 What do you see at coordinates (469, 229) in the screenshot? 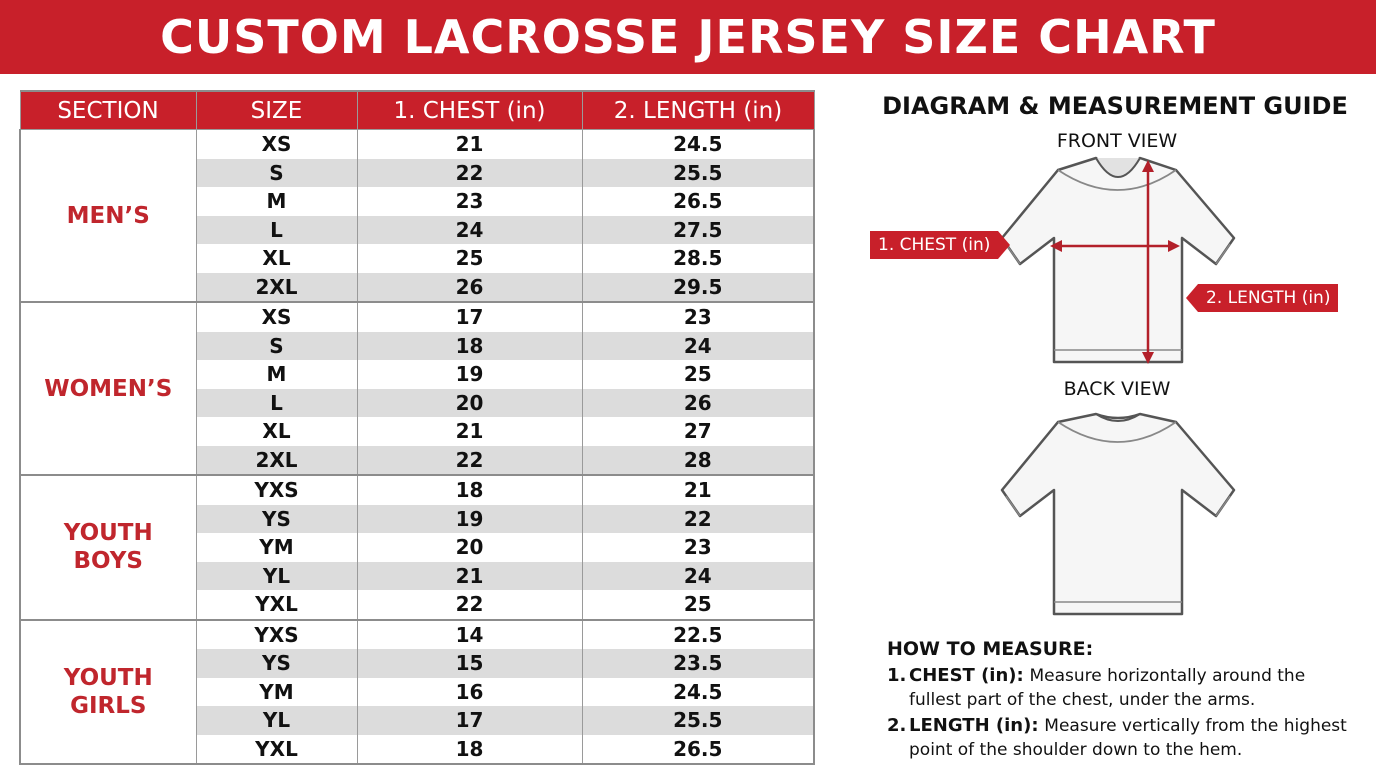
I see `chest-cell: 24` at bounding box center [469, 229].